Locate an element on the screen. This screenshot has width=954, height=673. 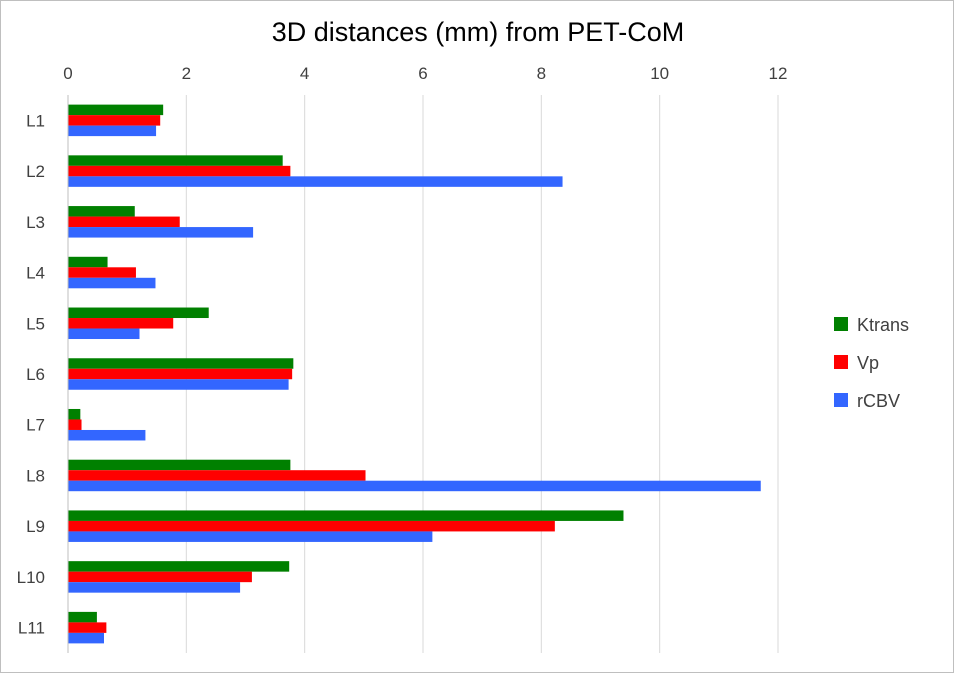
x-tick-label-6: 6 is located at coordinates (422, 73).